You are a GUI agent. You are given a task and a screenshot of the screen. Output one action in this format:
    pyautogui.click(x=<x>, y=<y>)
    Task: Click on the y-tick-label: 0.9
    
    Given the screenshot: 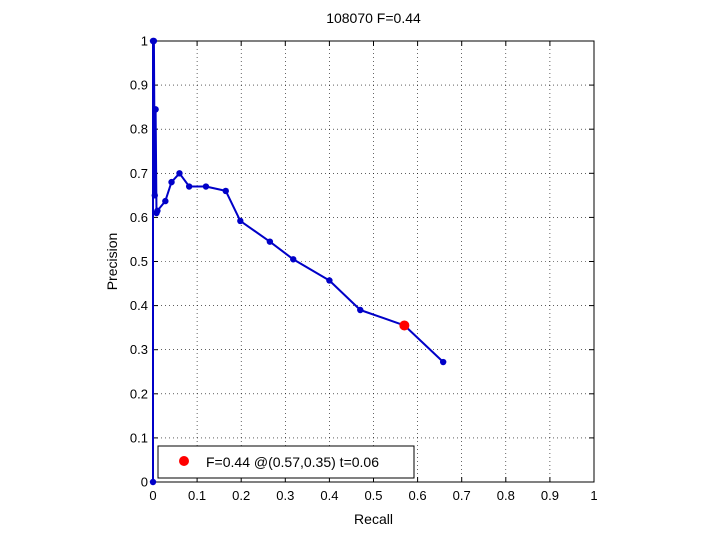 What is the action you would take?
    pyautogui.click(x=139, y=85)
    